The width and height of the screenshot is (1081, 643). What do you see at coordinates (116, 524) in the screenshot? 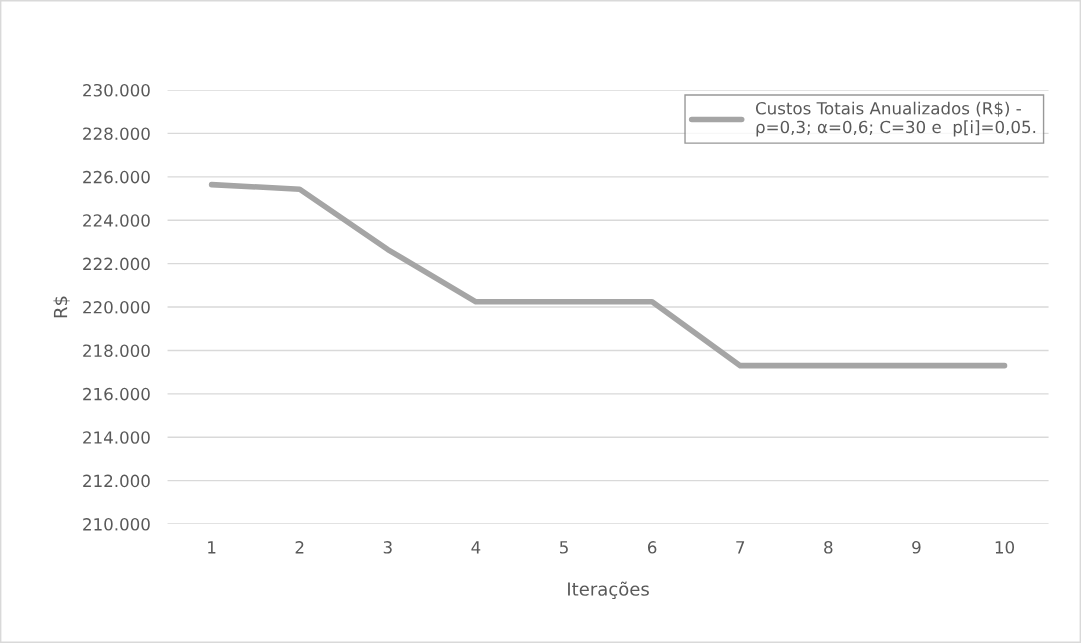
I see `y-tick-label: 210.000` at bounding box center [116, 524].